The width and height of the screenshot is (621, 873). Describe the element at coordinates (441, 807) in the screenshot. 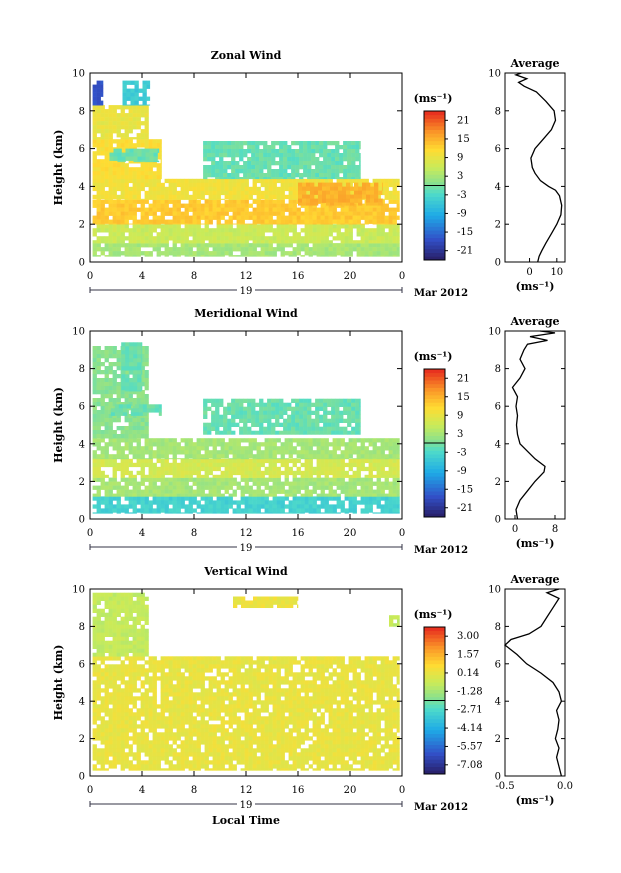

I see `month-label: Mar 2012` at that location.